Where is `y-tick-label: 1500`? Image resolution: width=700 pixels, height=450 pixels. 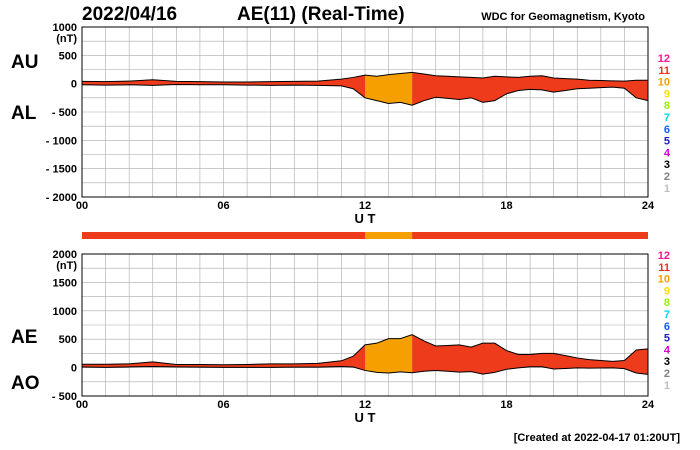
y-tick-label: 1500 is located at coordinates (65, 283).